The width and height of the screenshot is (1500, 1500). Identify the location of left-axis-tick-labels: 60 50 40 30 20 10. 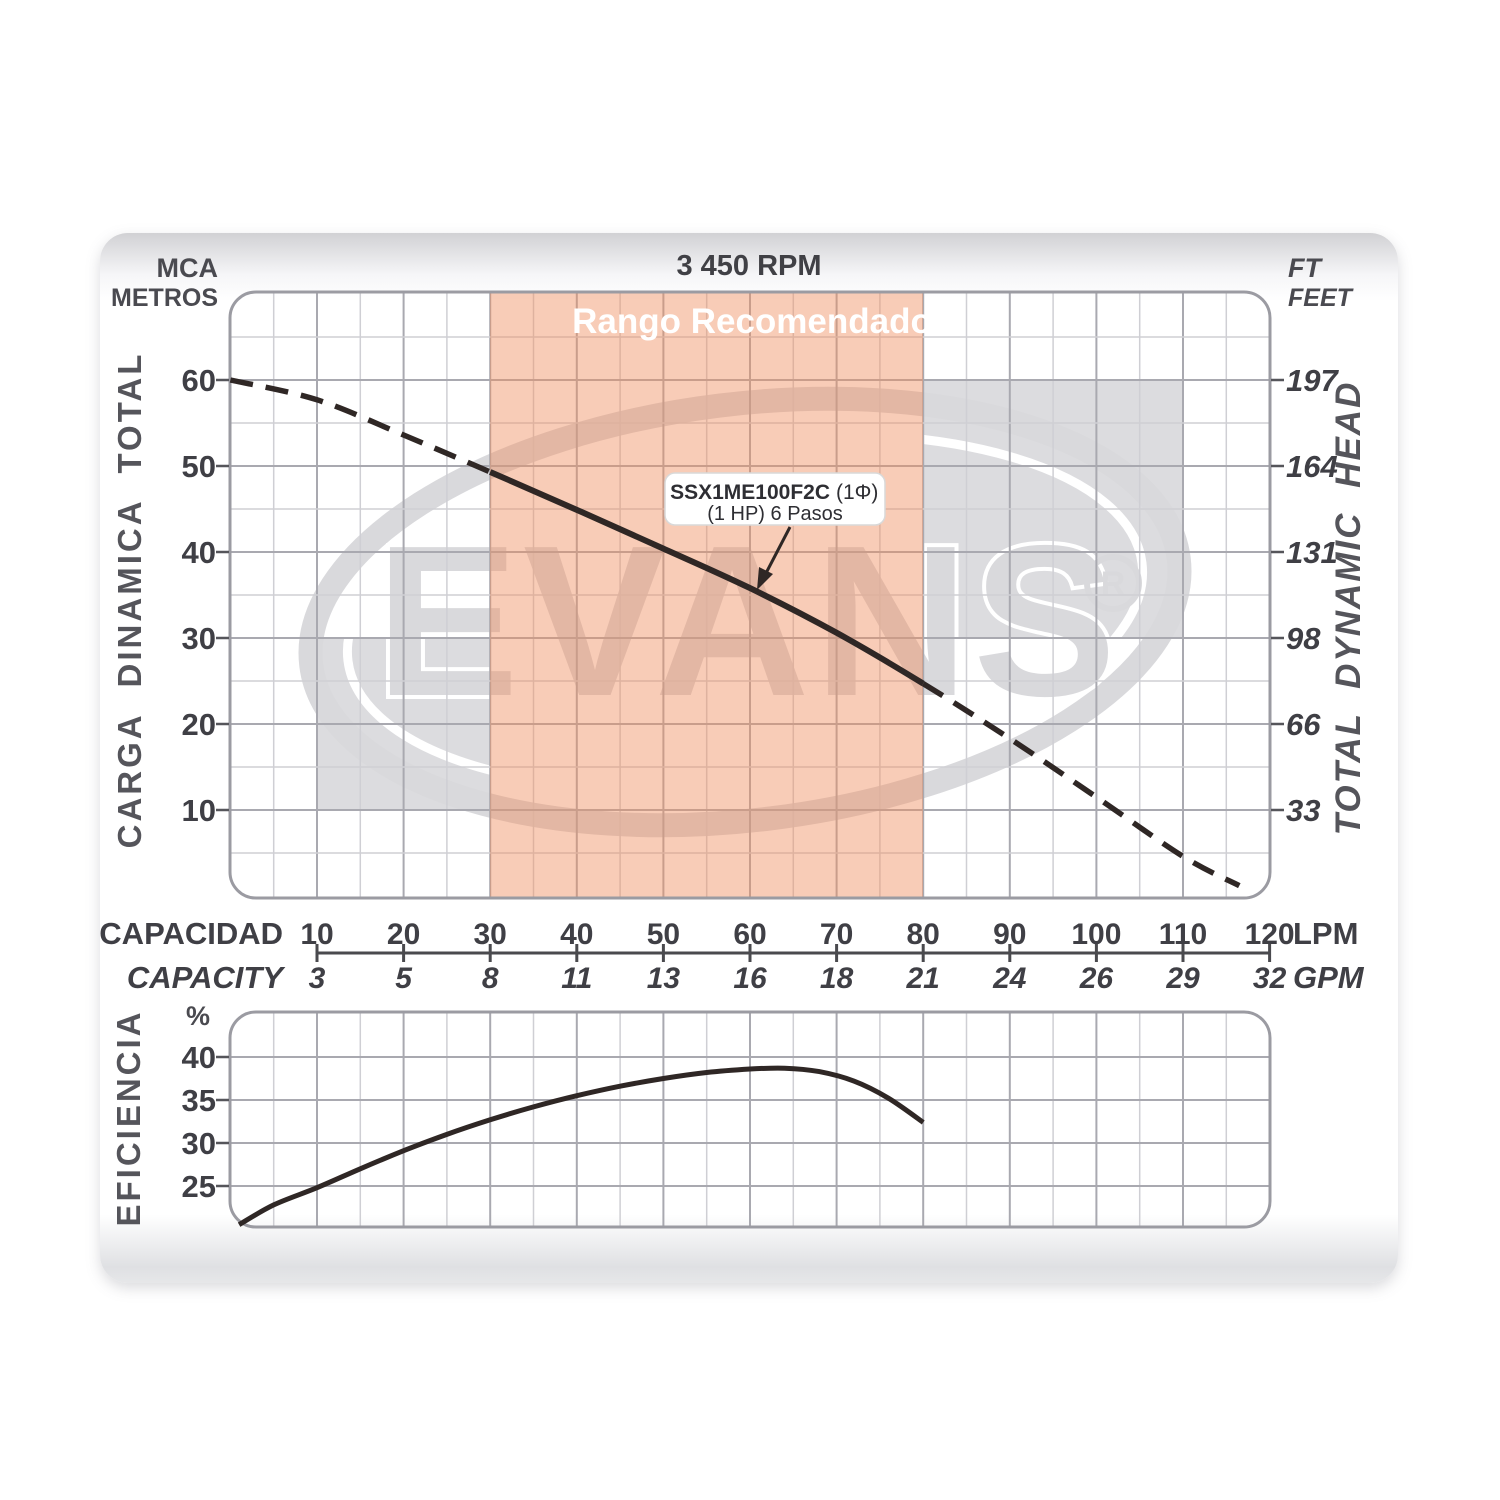
(199, 595).